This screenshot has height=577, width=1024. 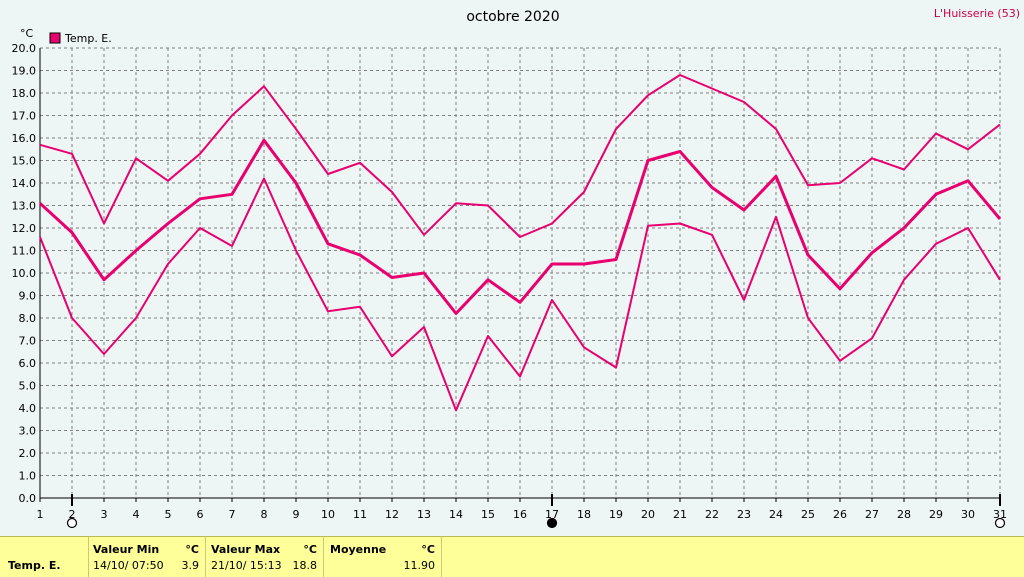 I want to click on day-markers, so click(x=536, y=511).